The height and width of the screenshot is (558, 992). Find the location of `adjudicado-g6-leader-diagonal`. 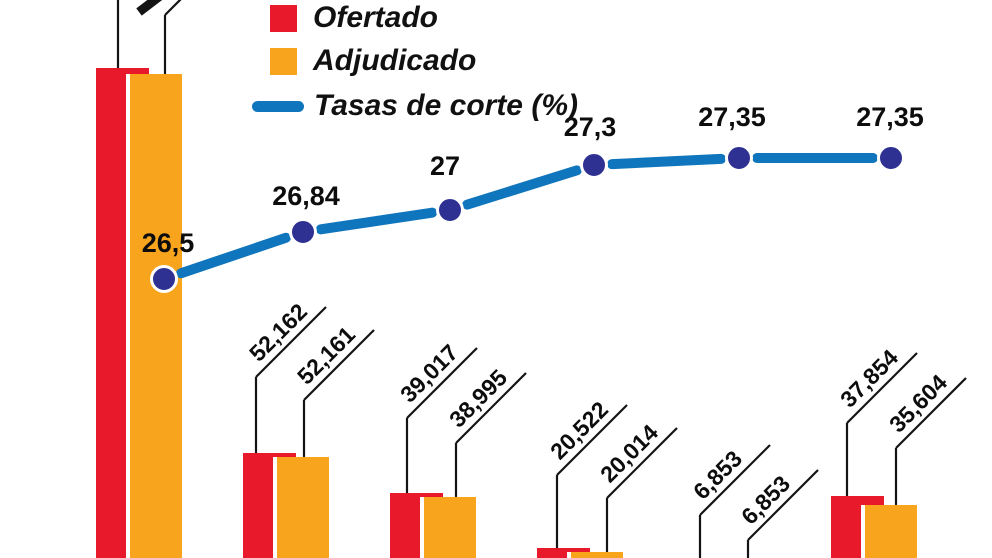

adjudicado-g6-leader-diagonal is located at coordinates (931, 413).